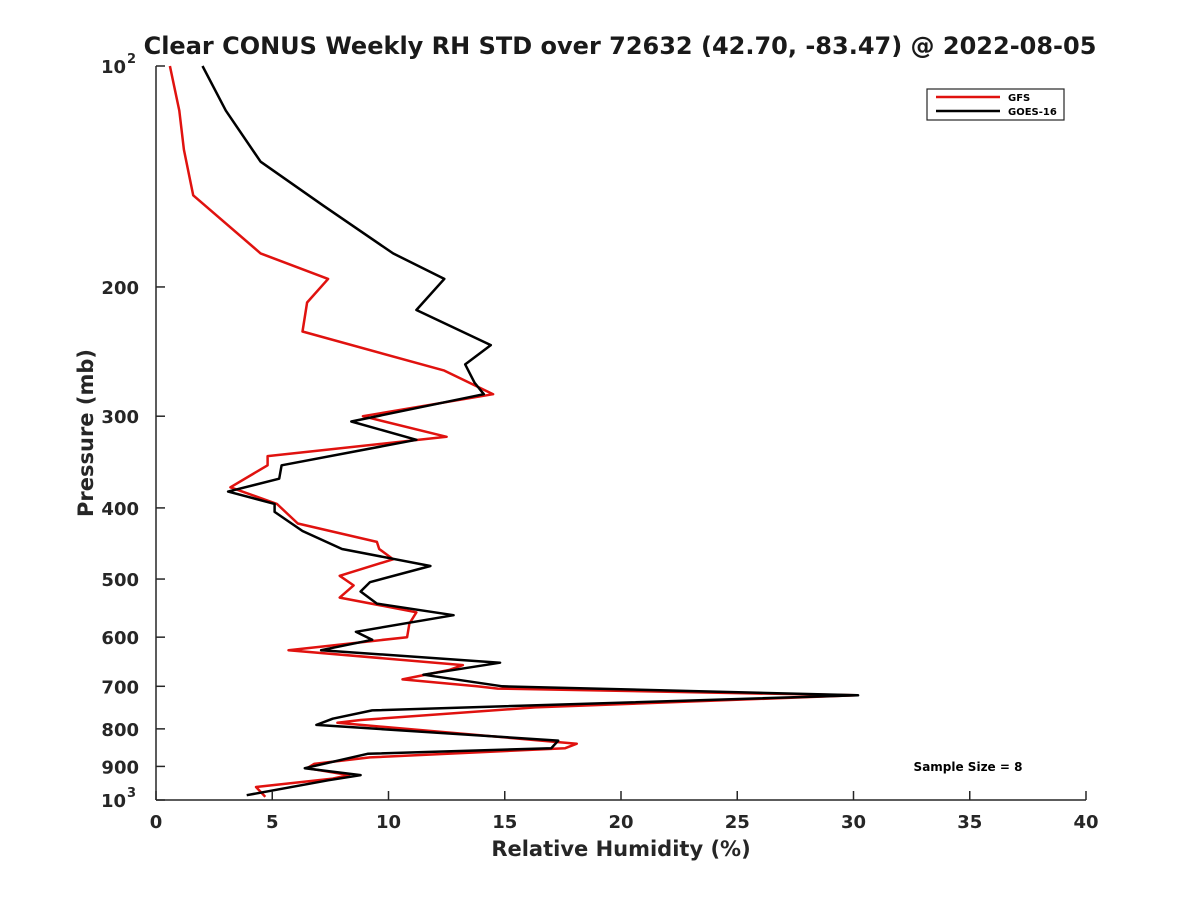  I want to click on x-tick-label: 15, so click(504, 822).